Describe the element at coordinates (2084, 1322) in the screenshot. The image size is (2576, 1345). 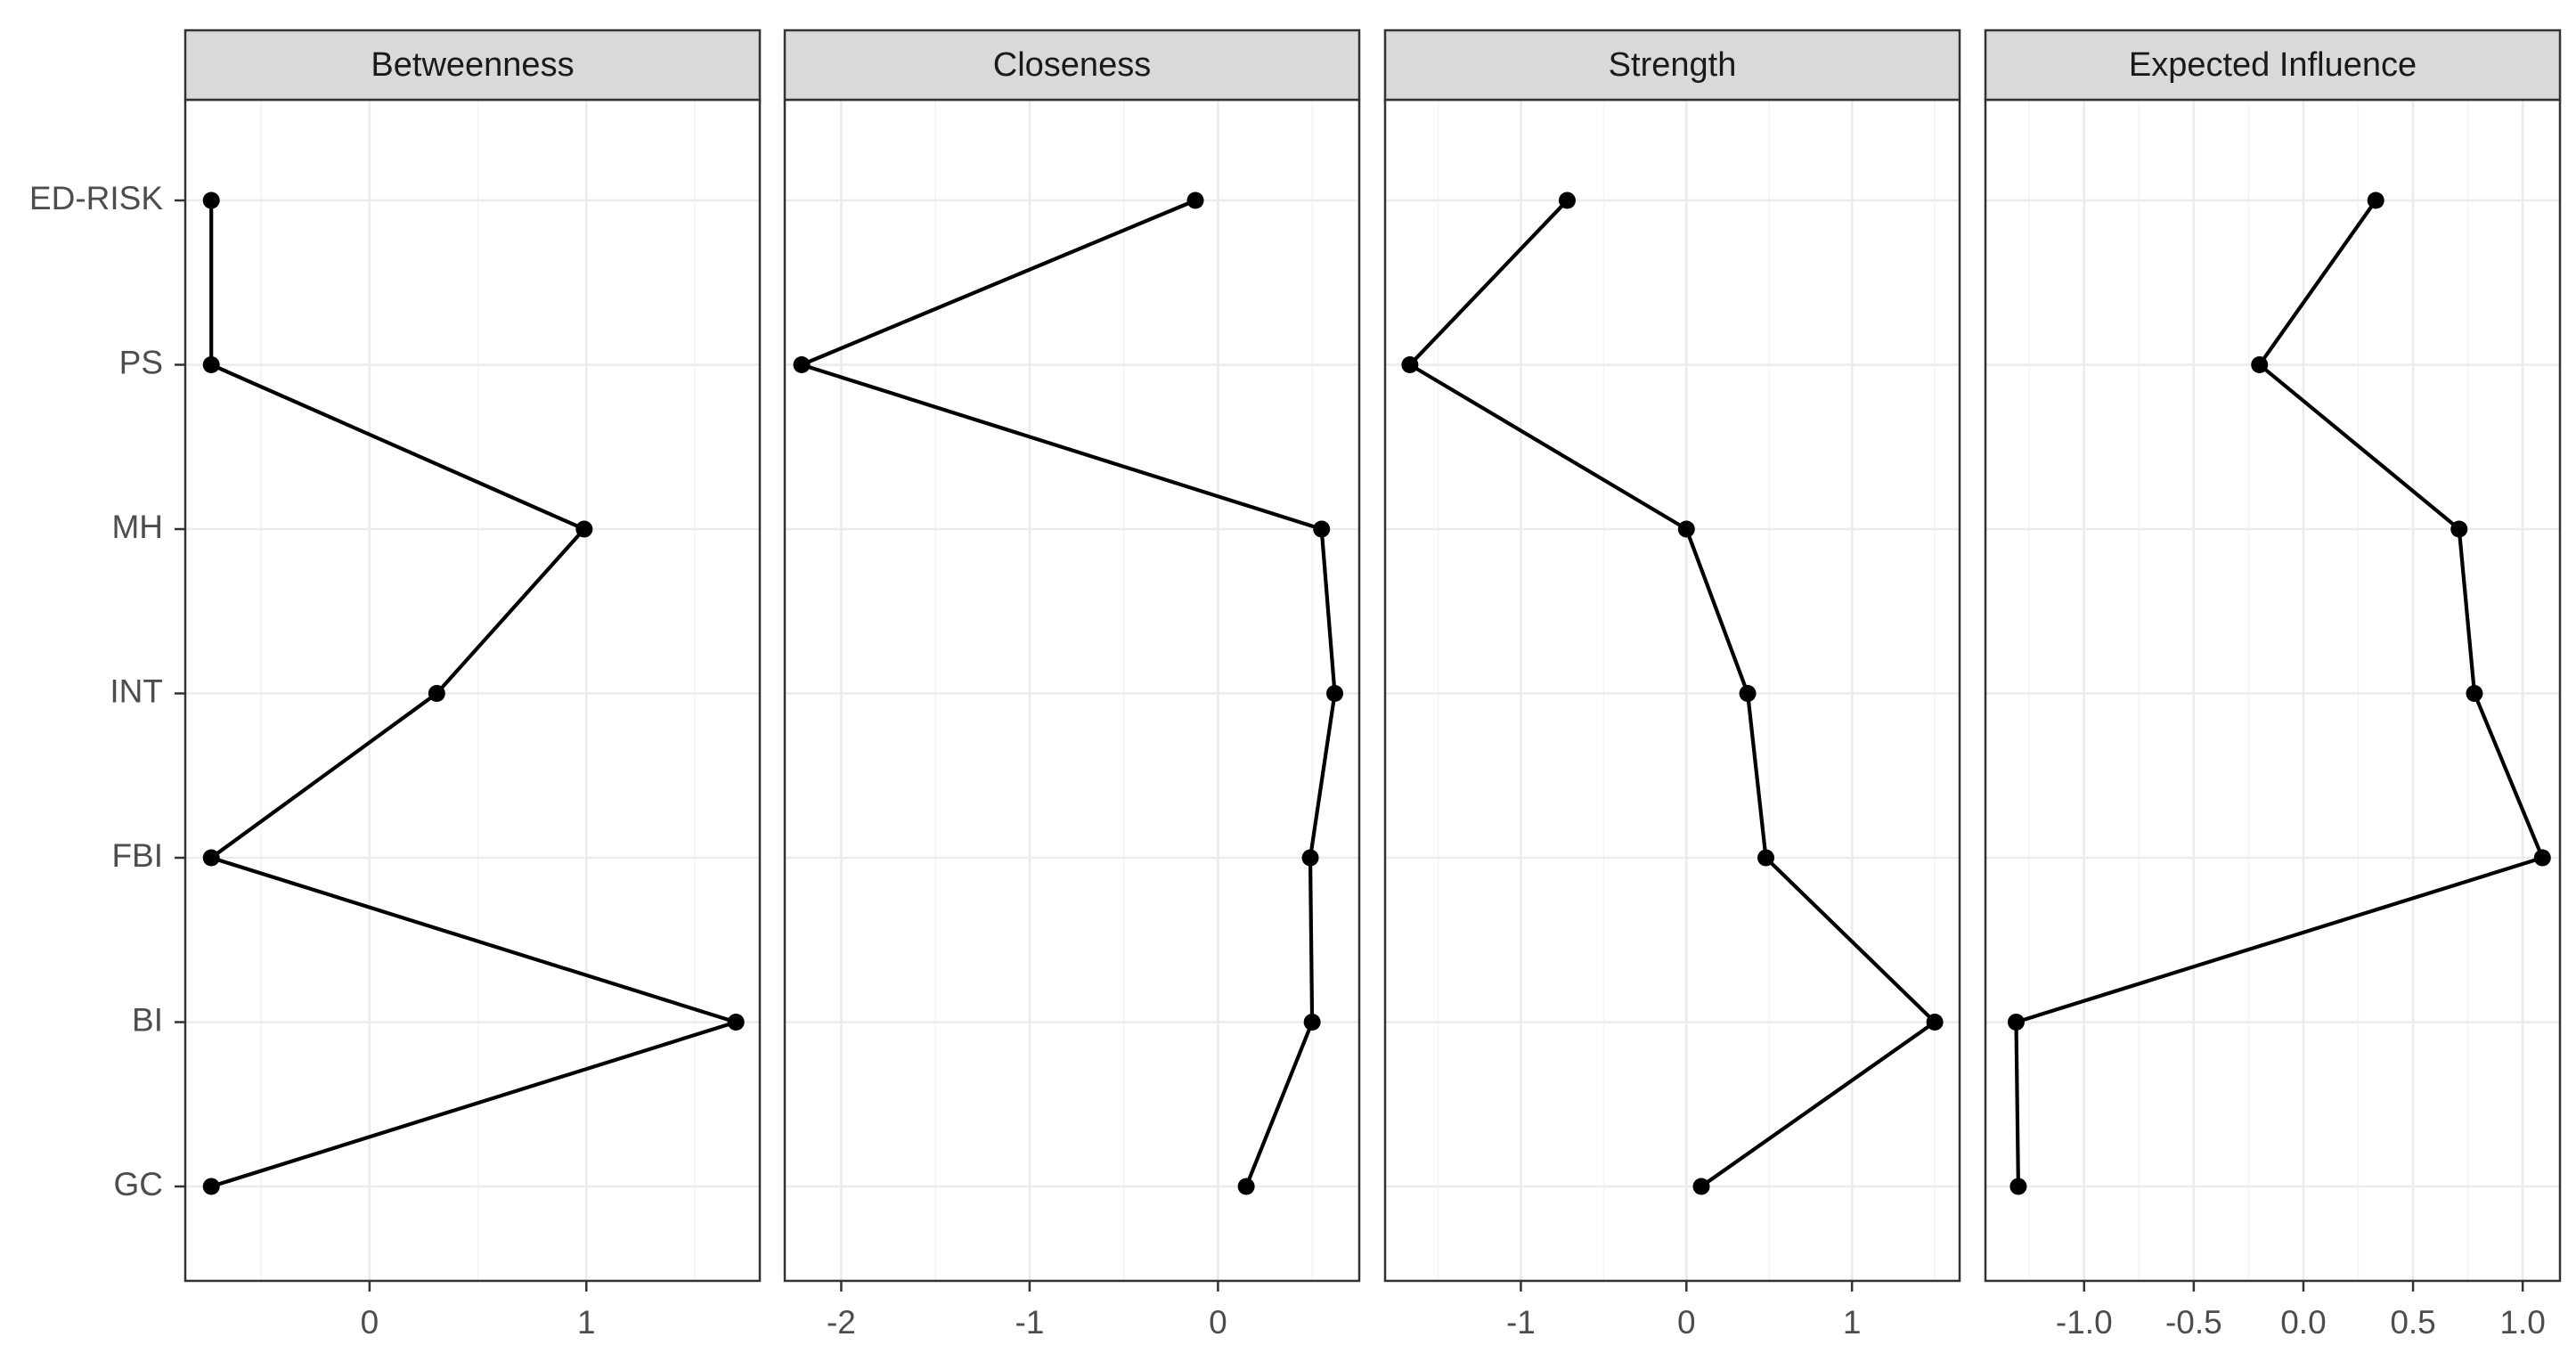
I see `x-tick-label: -1.0` at that location.